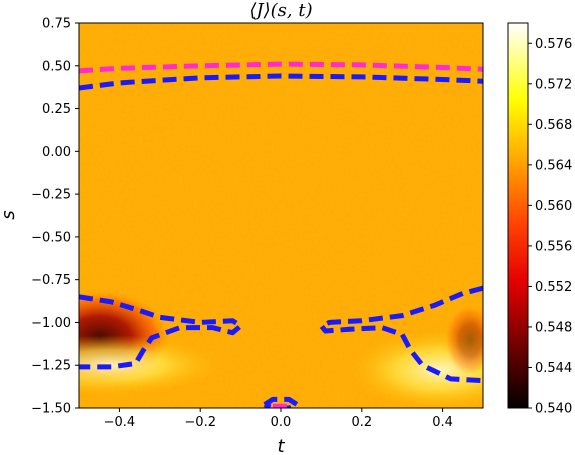 Image resolution: width=575 pixels, height=455 pixels. What do you see at coordinates (553, 206) in the screenshot?
I see `colorbar-tick-label: 0.560` at bounding box center [553, 206].